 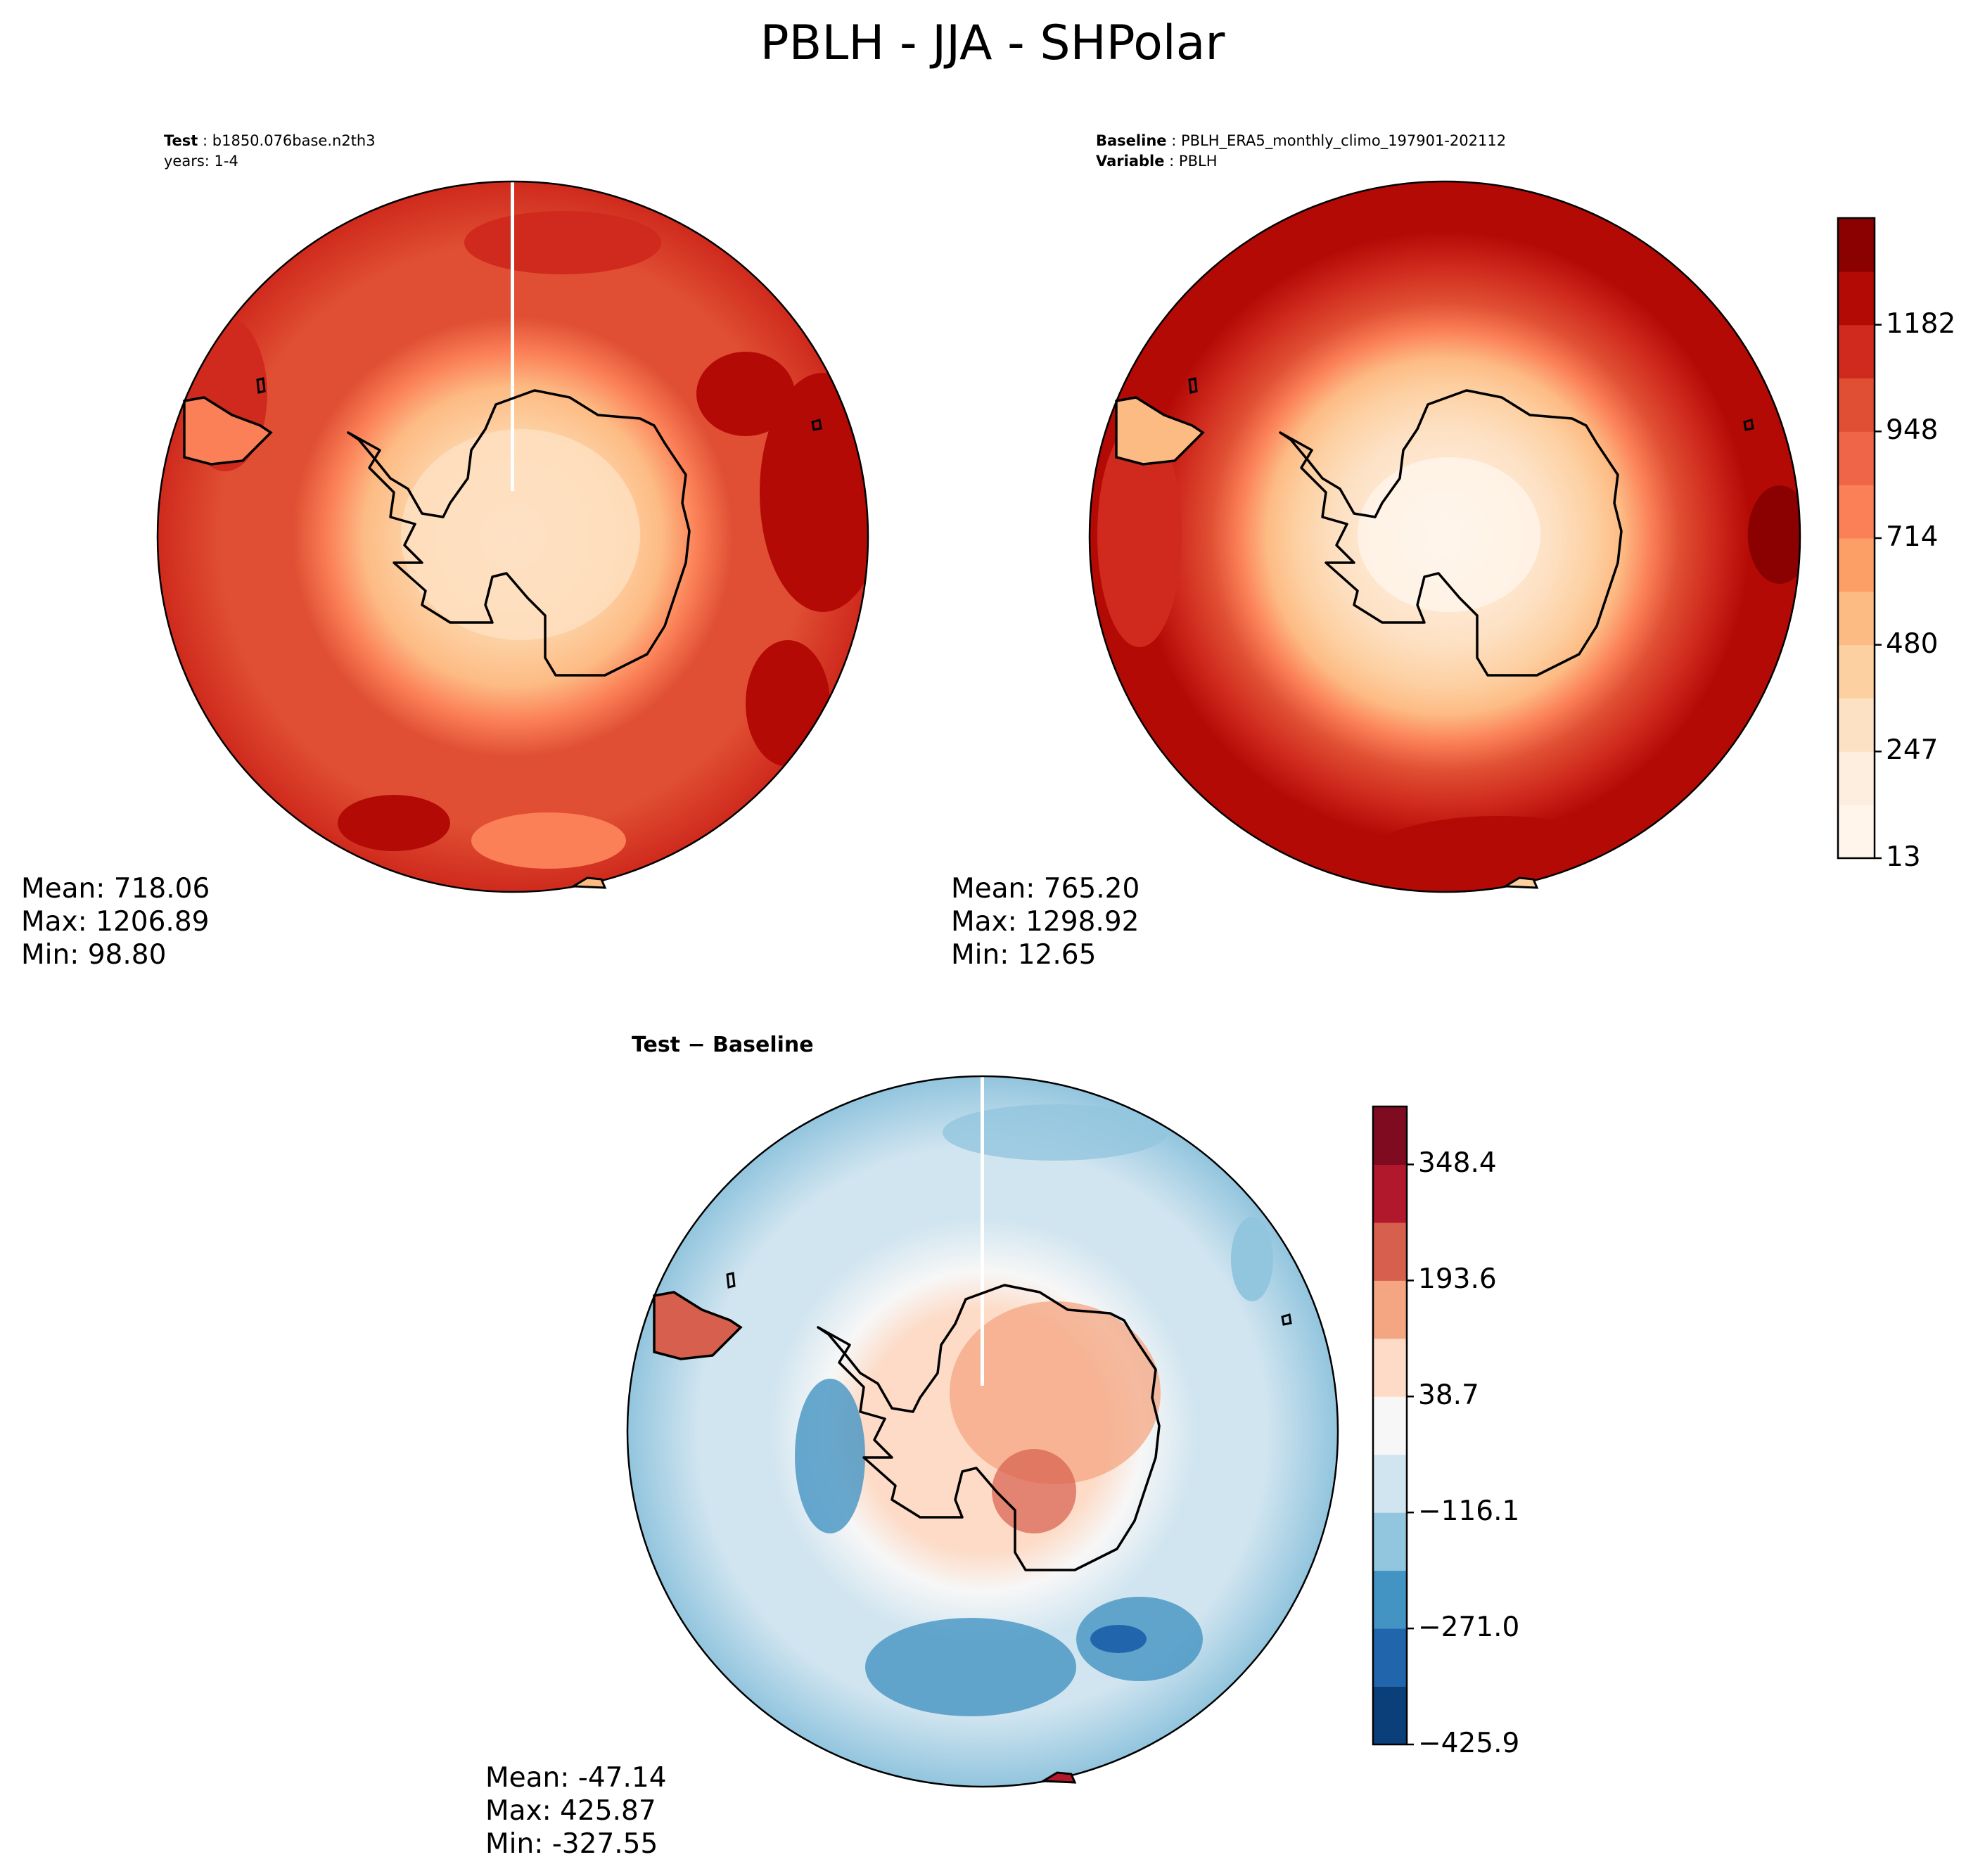 What do you see at coordinates (1457, 1279) in the screenshot?
I see `diff-colorbar-tick-label: 193.6` at bounding box center [1457, 1279].